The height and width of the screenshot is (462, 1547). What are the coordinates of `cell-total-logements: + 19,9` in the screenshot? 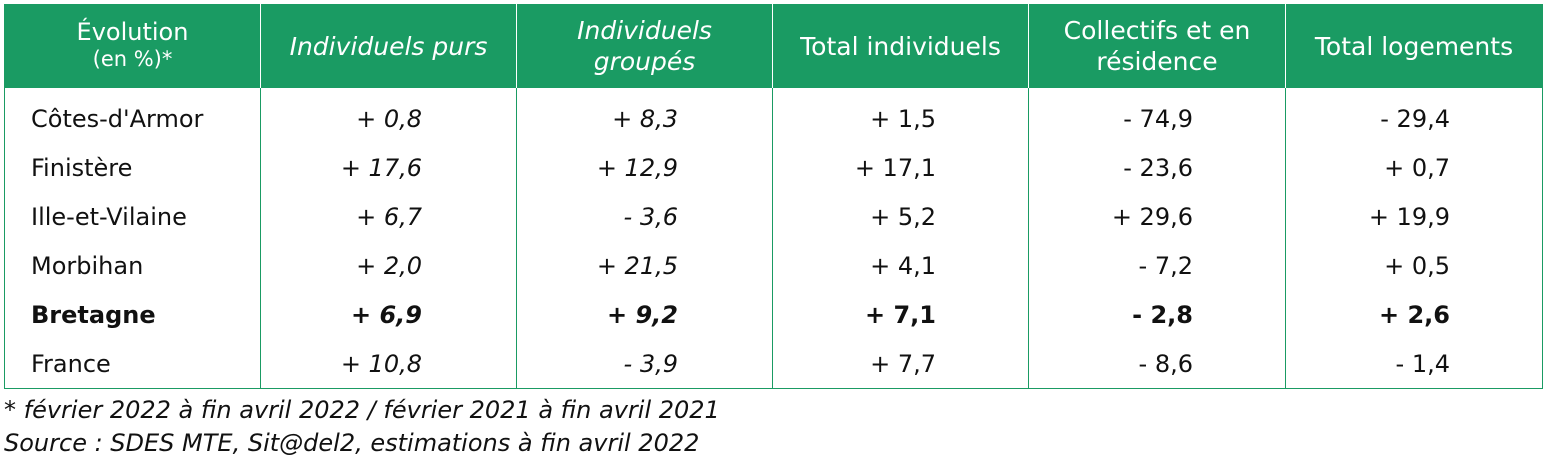 It's located at (1414, 216).